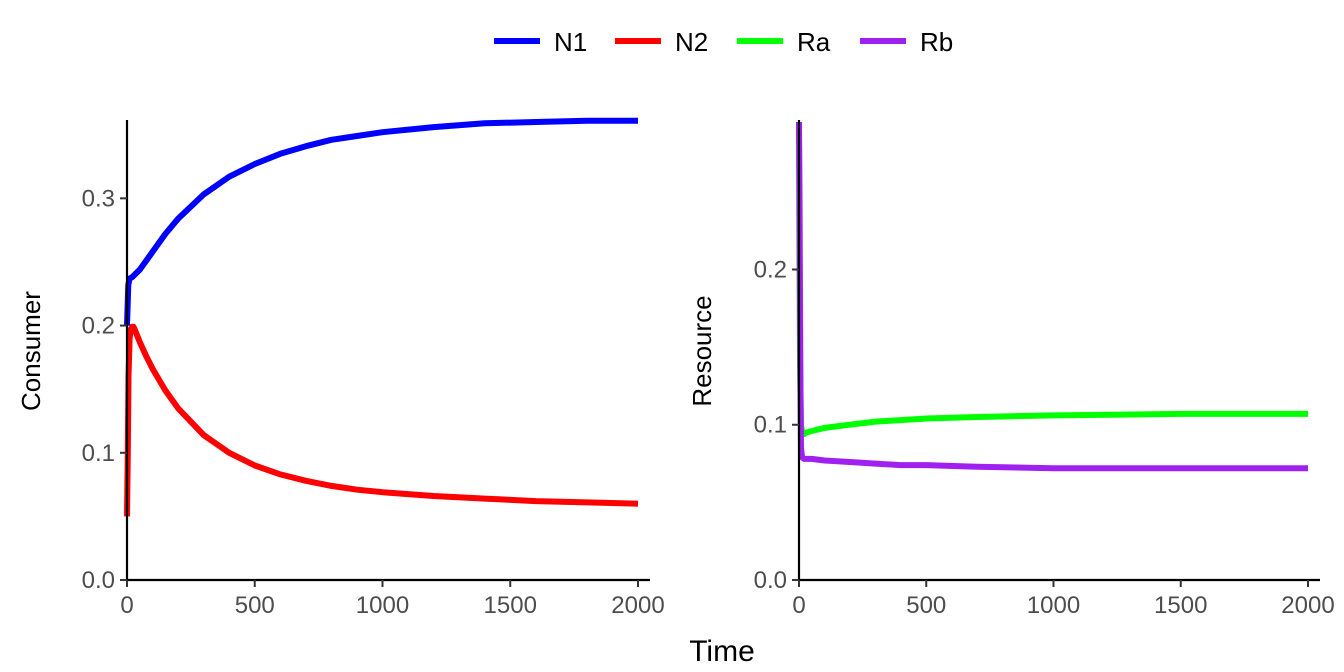  Describe the element at coordinates (381, 221) in the screenshot. I see `series-line-n1` at that location.